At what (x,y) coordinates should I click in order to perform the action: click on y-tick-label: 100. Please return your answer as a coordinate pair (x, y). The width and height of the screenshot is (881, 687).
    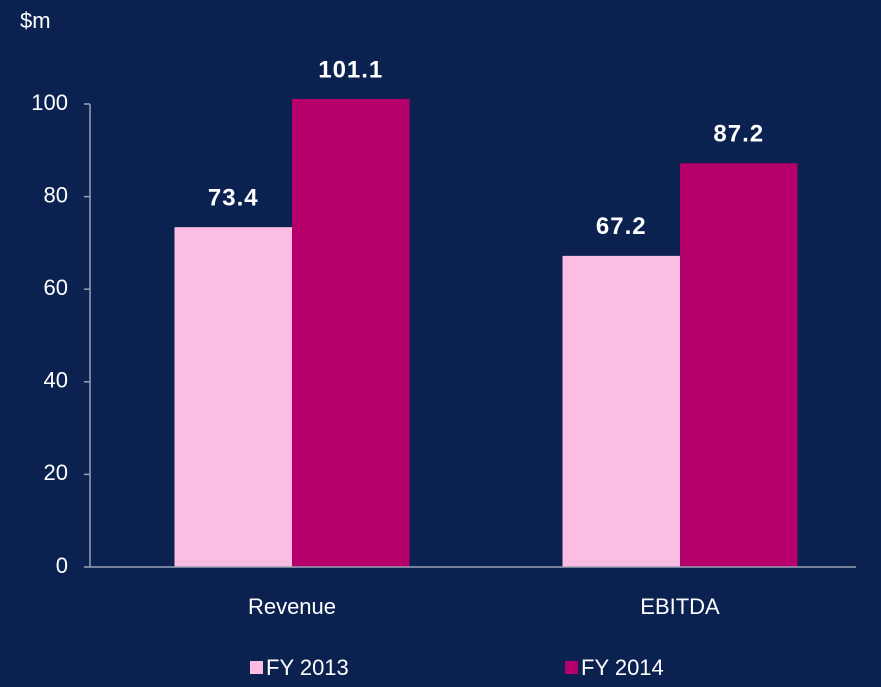
    Looking at the image, I should click on (49, 102).